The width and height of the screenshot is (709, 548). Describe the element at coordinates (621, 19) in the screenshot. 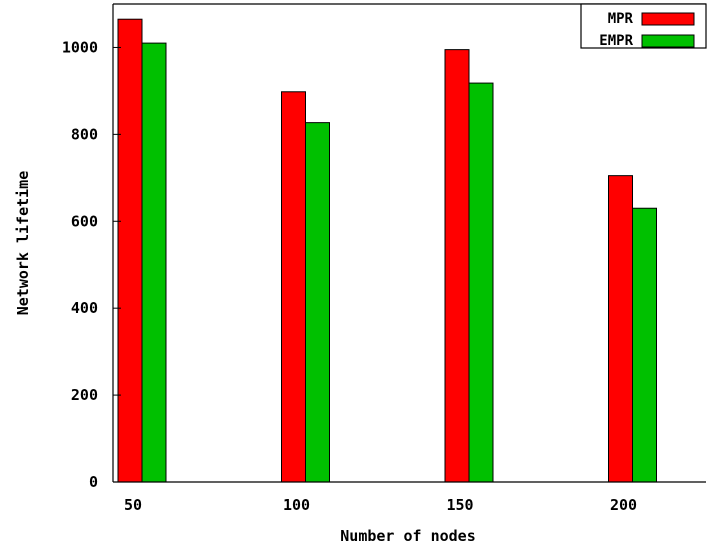

I see `legend-label-mpr: MPR` at that location.